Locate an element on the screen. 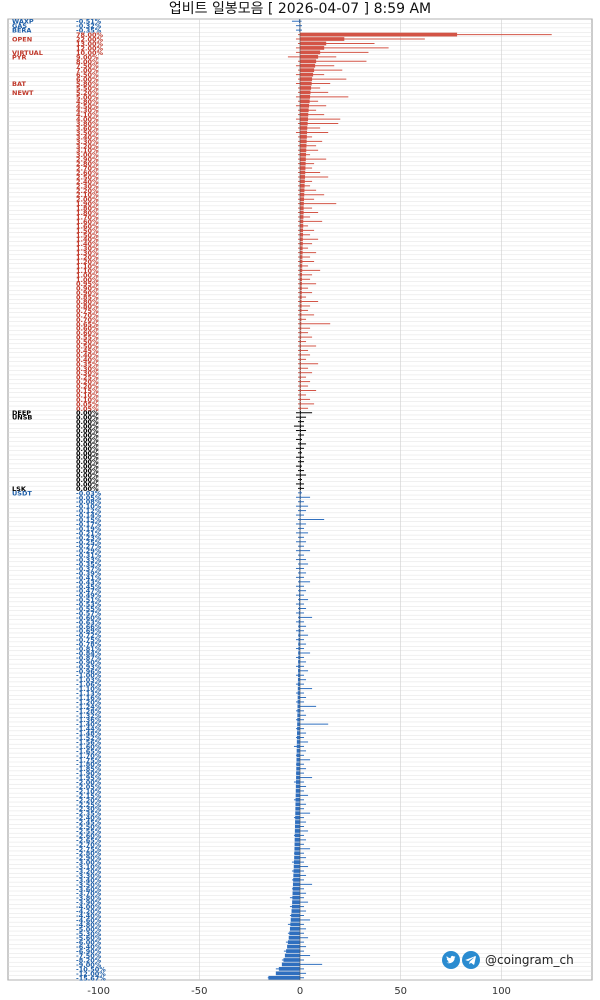  pct-label: -7.50% is located at coordinates (89, 956).